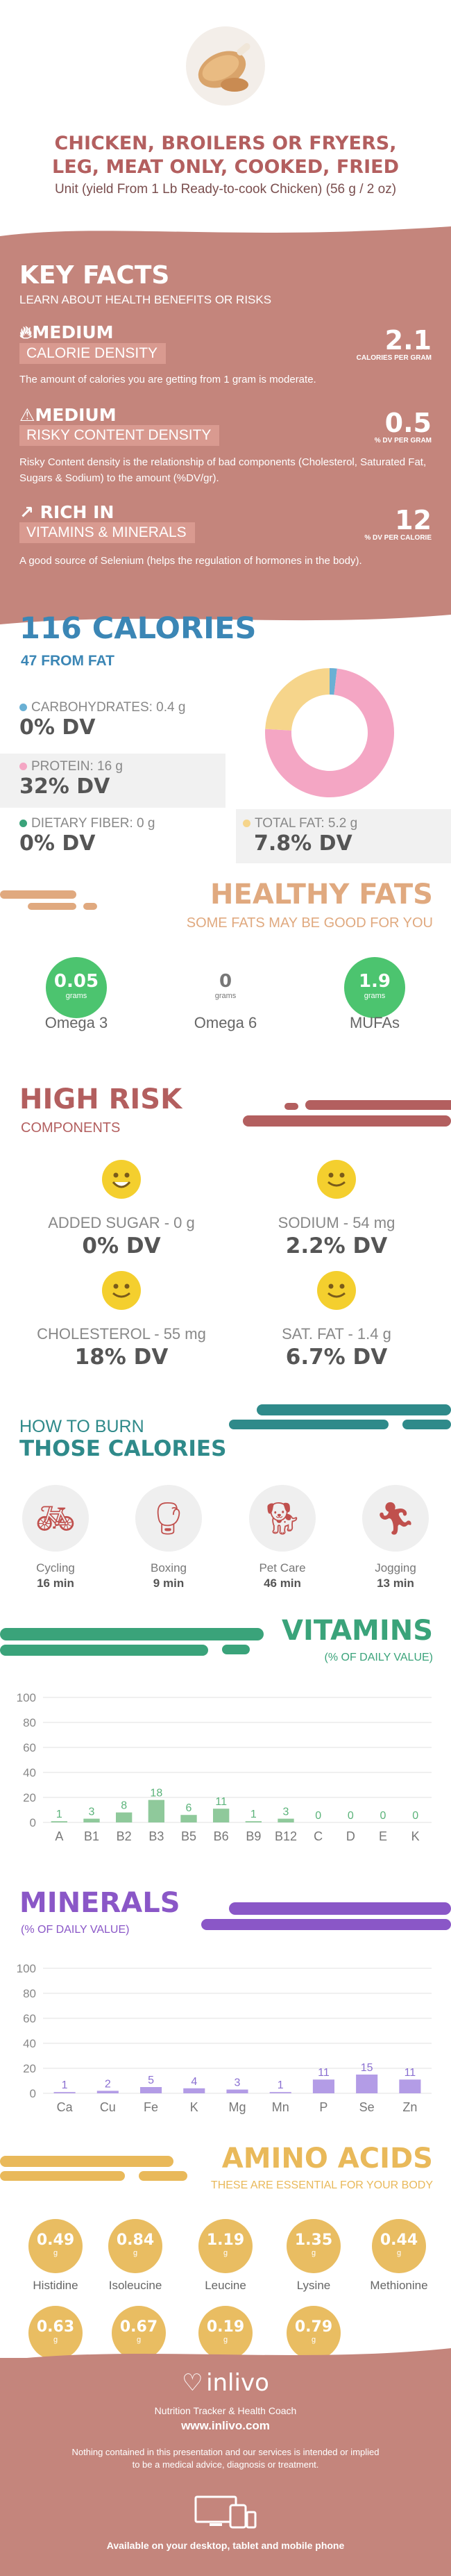  Describe the element at coordinates (253, 1836) in the screenshot. I see `vitamin-category-label: B9` at that location.